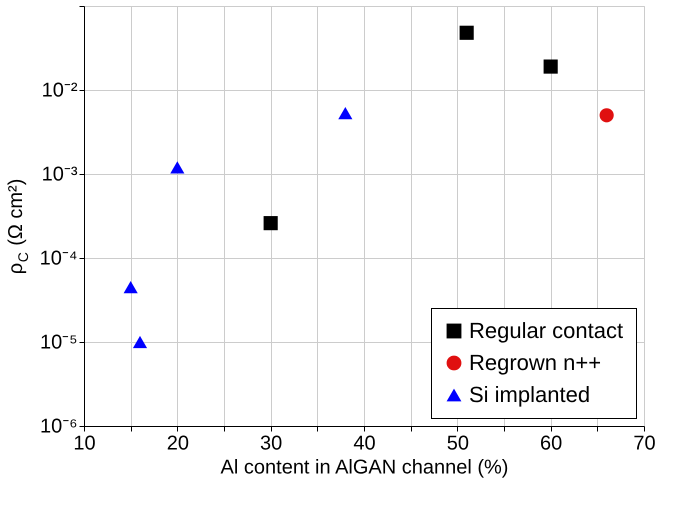  Describe the element at coordinates (529, 394) in the screenshot. I see `legend-label: Si implanted` at that location.